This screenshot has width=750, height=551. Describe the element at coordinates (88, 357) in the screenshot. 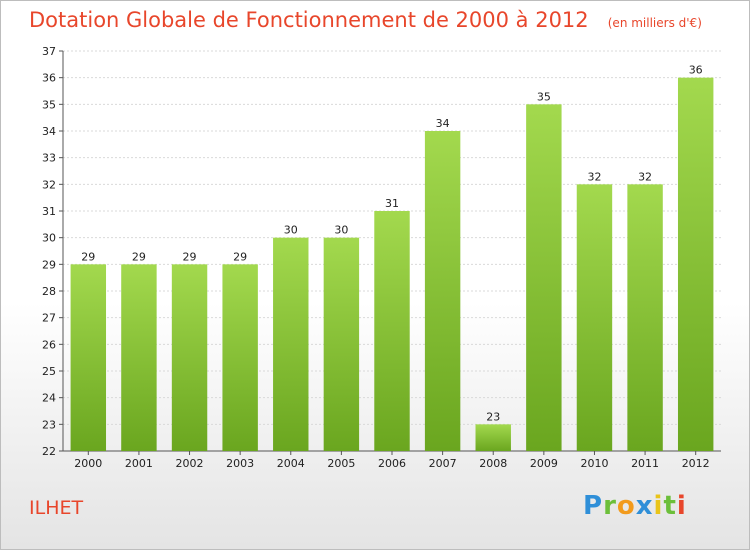

I see `bar-2000` at that location.